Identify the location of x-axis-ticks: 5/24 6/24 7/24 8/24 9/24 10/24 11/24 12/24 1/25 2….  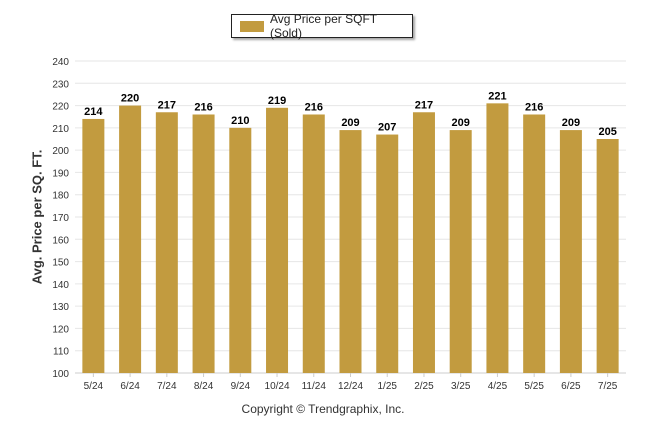
(351, 382).